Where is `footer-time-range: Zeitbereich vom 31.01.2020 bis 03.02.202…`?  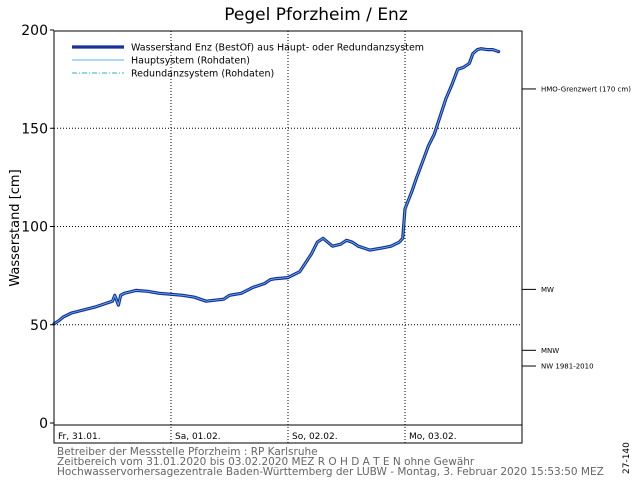 footer-time-range: Zeitbereich vom 31.01.2020 bis 03.02.202… is located at coordinates (266, 462).